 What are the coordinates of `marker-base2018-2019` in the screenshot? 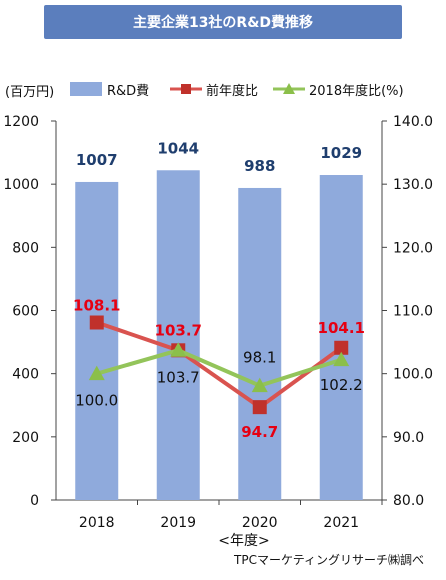 It's located at (178, 349).